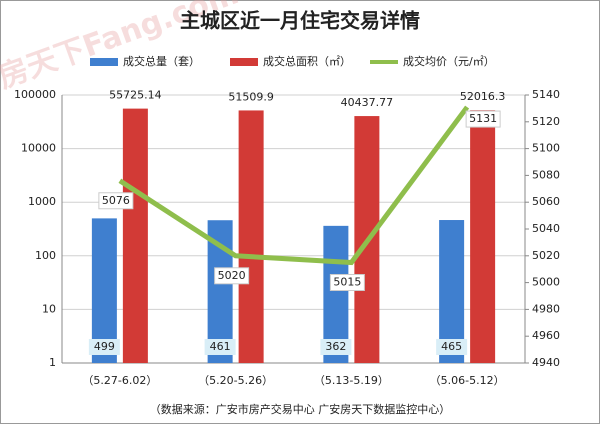 This screenshot has width=600, height=424. Describe the element at coordinates (45, 255) in the screenshot. I see `y-tick-label: 100` at that location.